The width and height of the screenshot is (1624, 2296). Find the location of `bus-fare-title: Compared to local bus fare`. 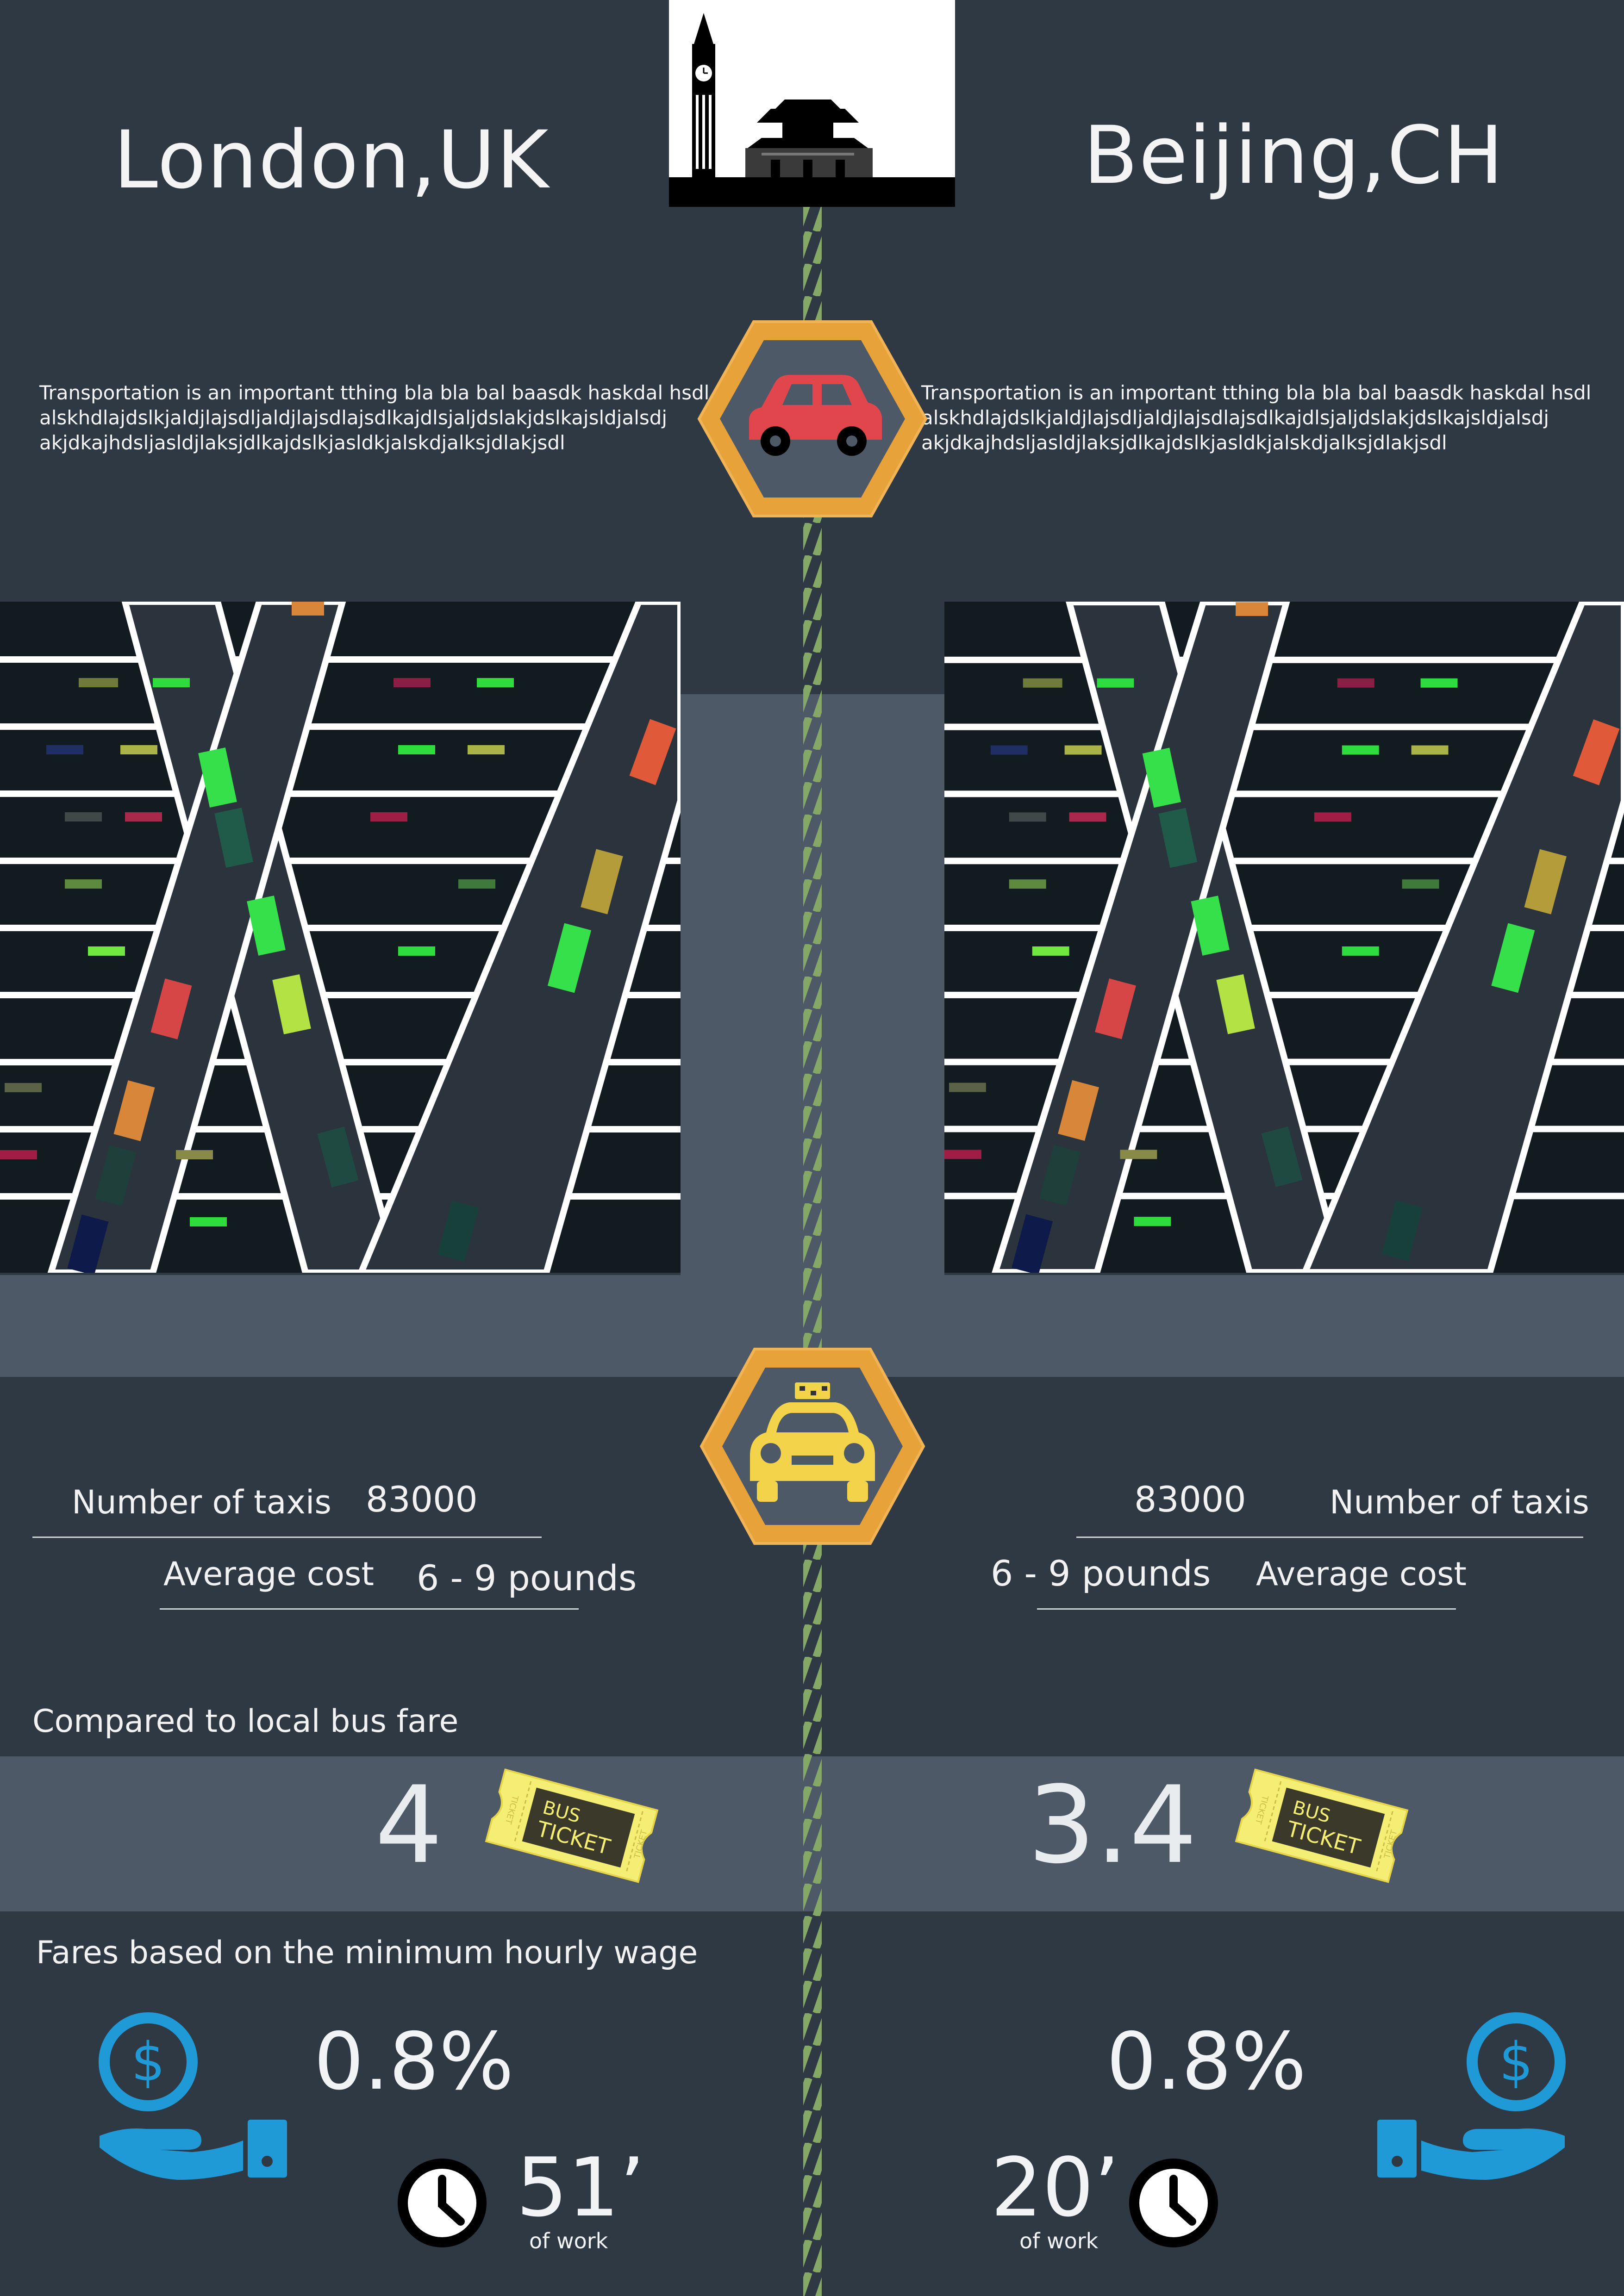

bus-fare-title: Compared to local bus fare is located at coordinates (245, 1721).